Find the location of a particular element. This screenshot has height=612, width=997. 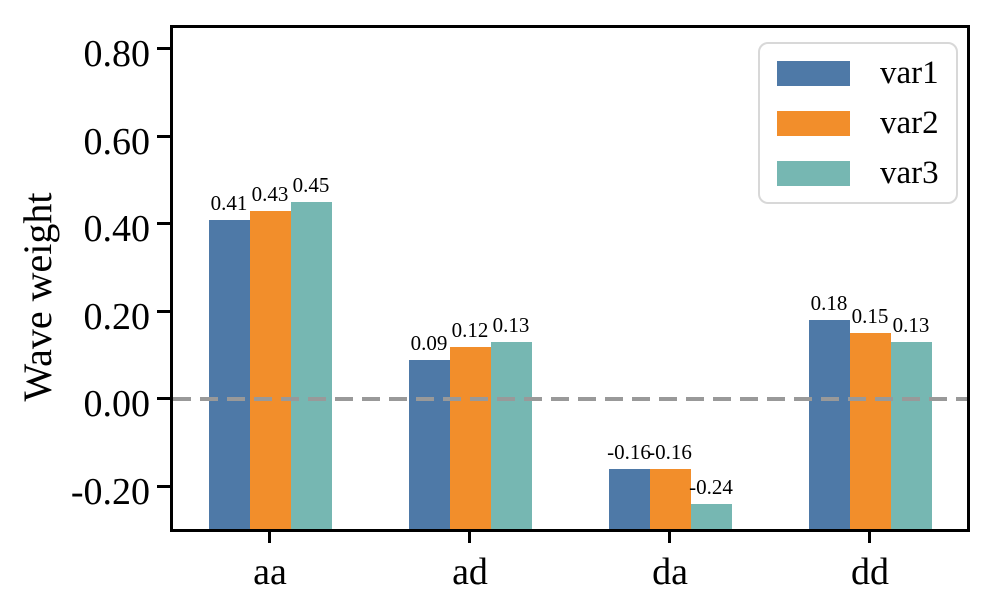

y-tick-label: 0.20 is located at coordinates (117, 317).